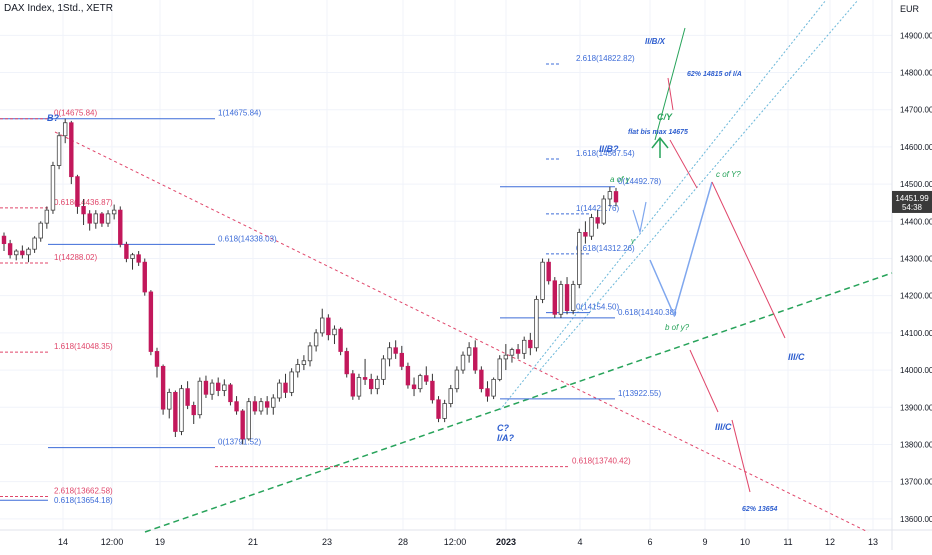 Image resolution: width=932 pixels, height=555 pixels. What do you see at coordinates (403, 542) in the screenshot?
I see `x-tick-label: 28` at bounding box center [403, 542].